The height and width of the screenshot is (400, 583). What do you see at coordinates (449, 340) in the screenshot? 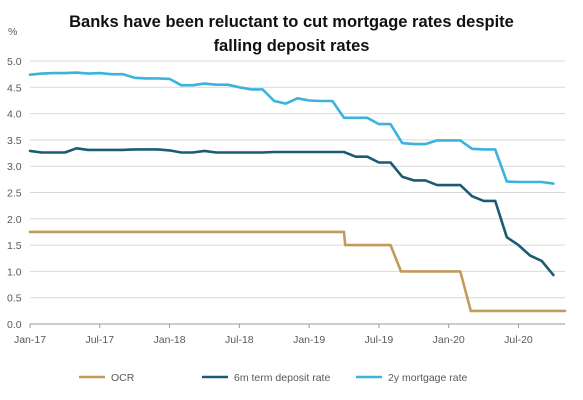
I see `x-tick-label: Jan-20` at bounding box center [449, 340].